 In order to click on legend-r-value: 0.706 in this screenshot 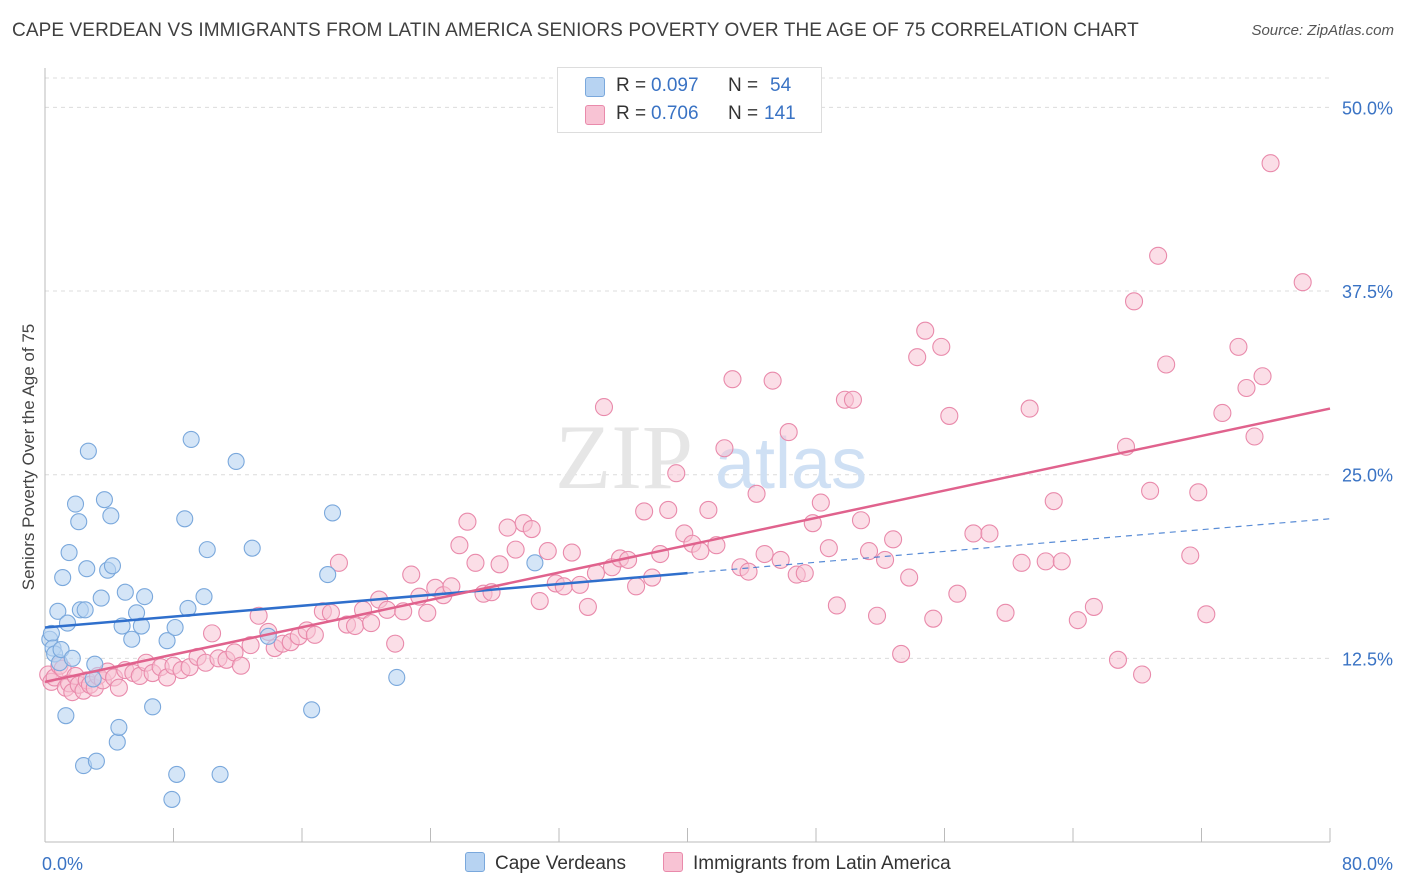, I will do `click(675, 113)`.